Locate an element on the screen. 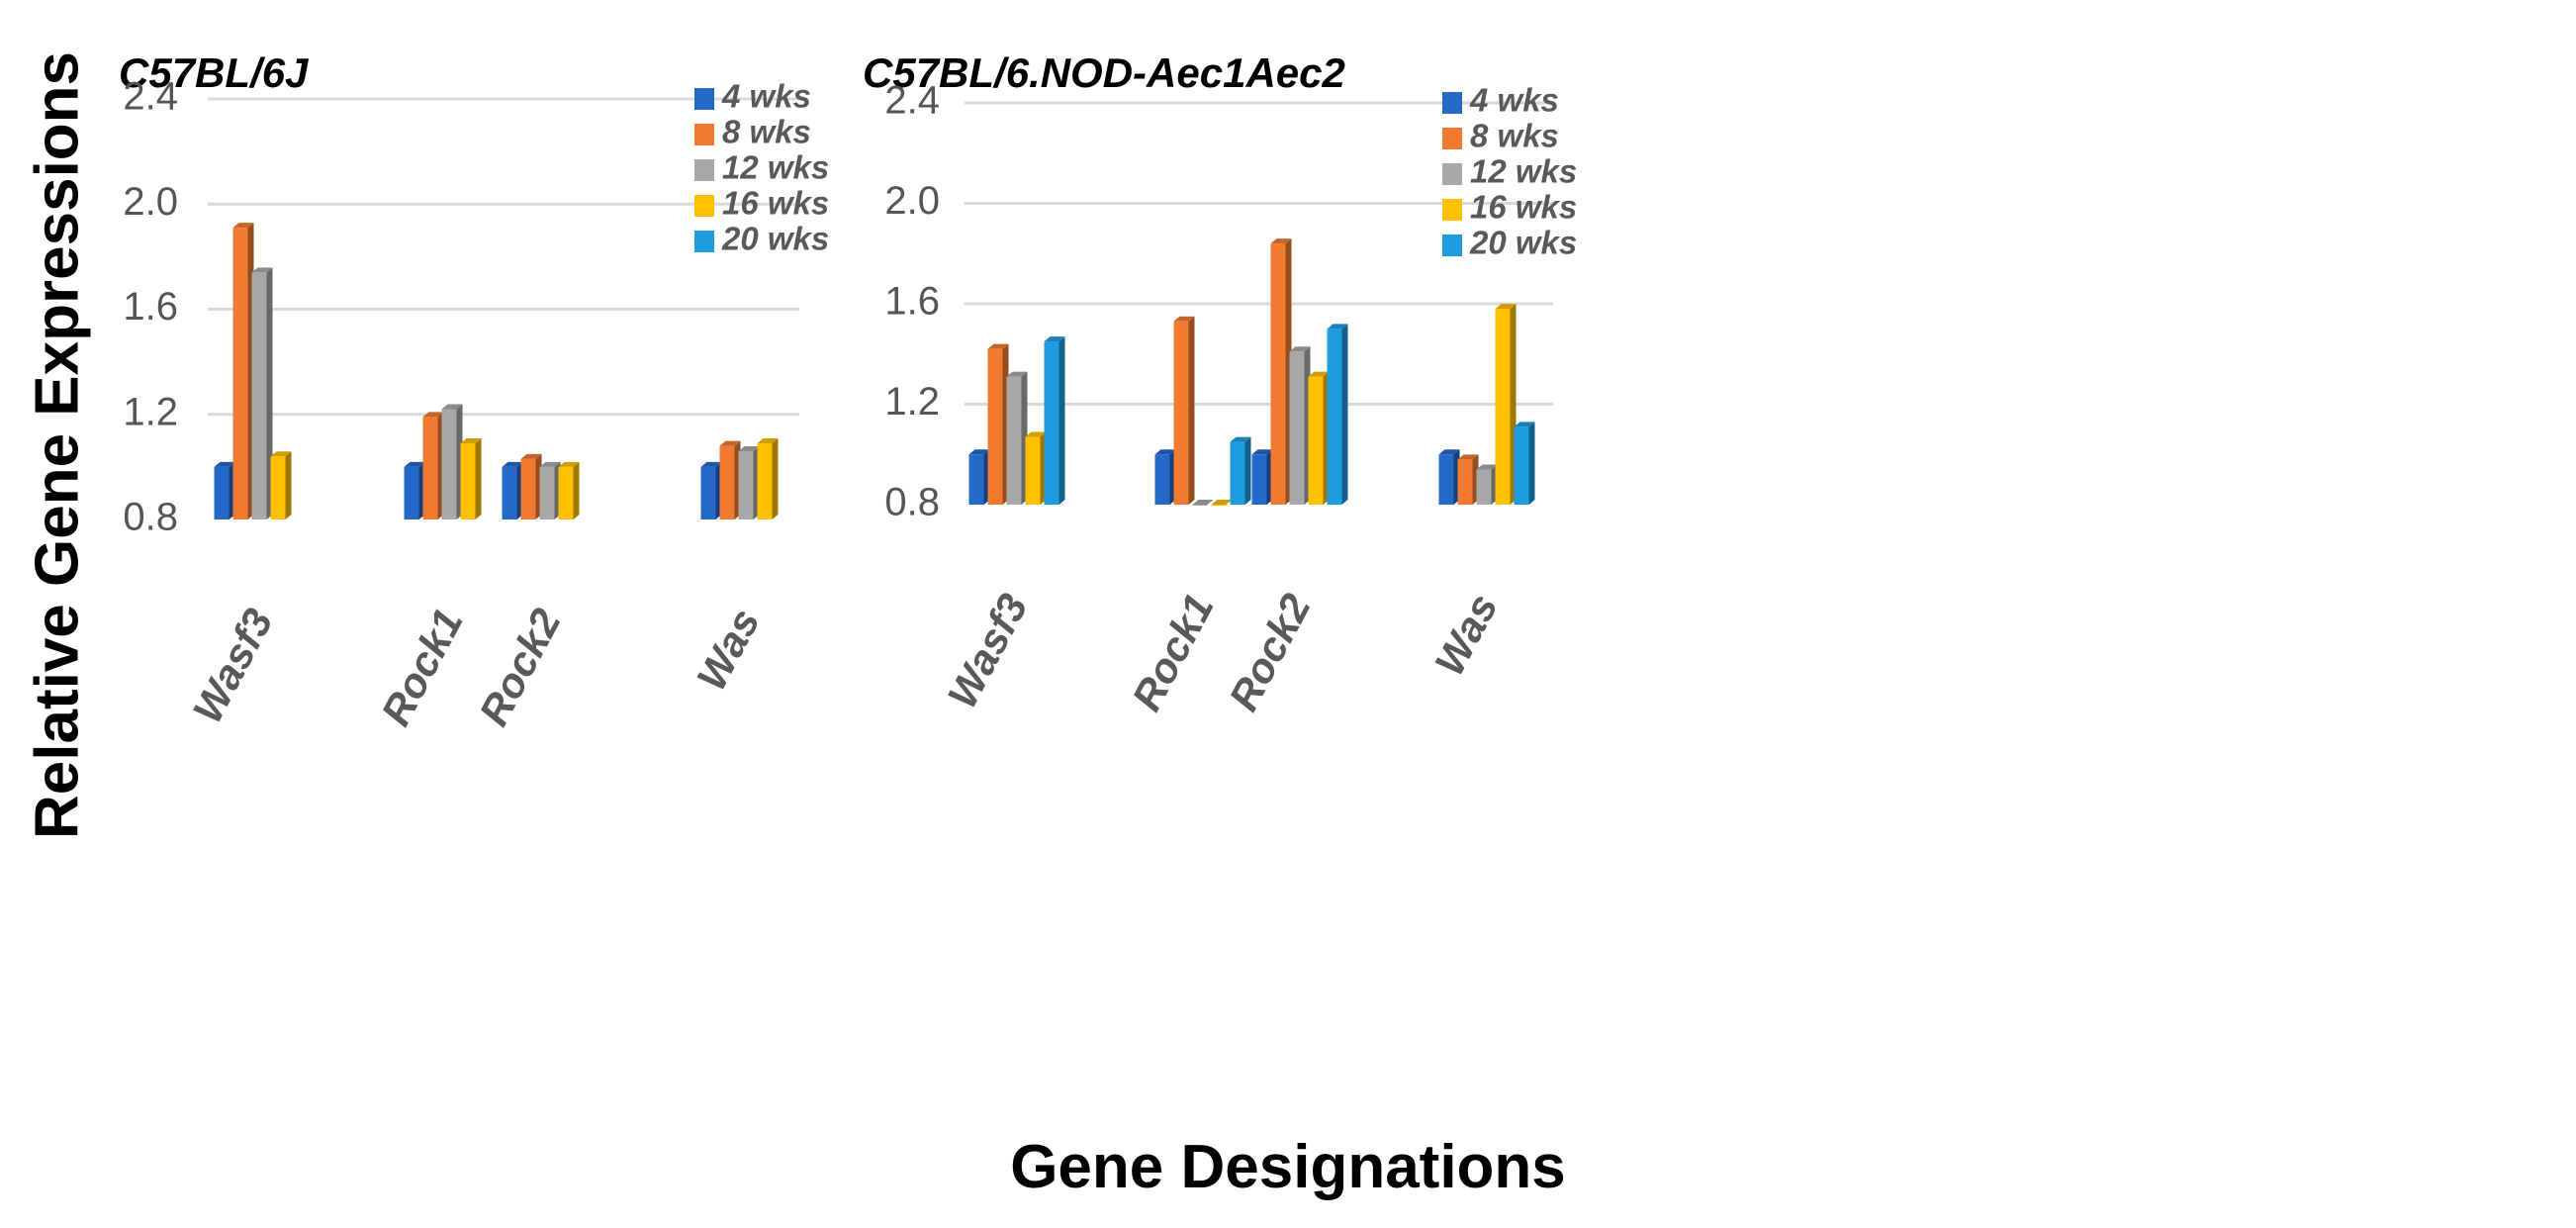  y-tick-label: 0.8 is located at coordinates (912, 502).